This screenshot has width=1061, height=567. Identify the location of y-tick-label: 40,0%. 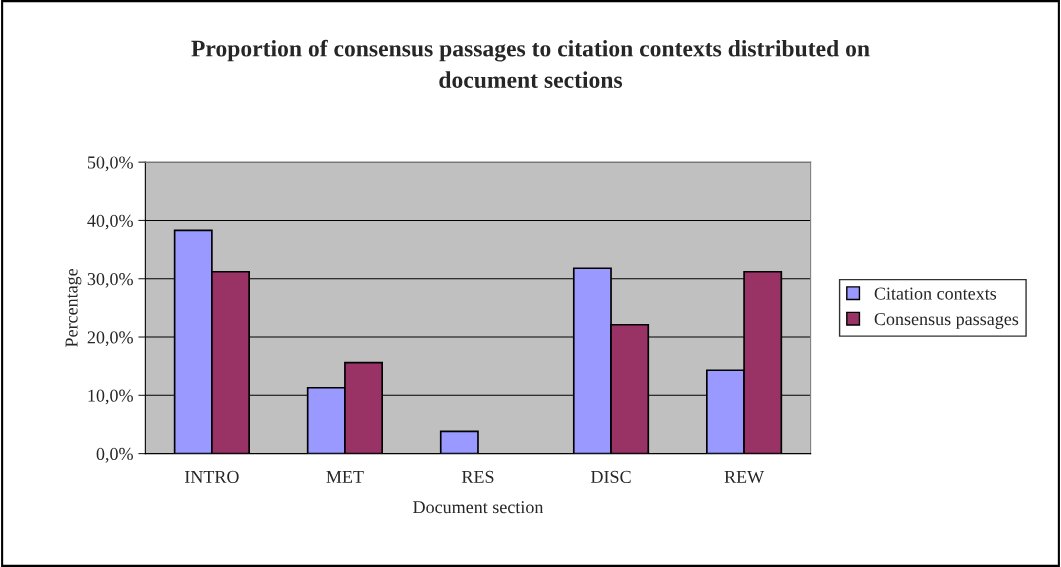
(110, 222).